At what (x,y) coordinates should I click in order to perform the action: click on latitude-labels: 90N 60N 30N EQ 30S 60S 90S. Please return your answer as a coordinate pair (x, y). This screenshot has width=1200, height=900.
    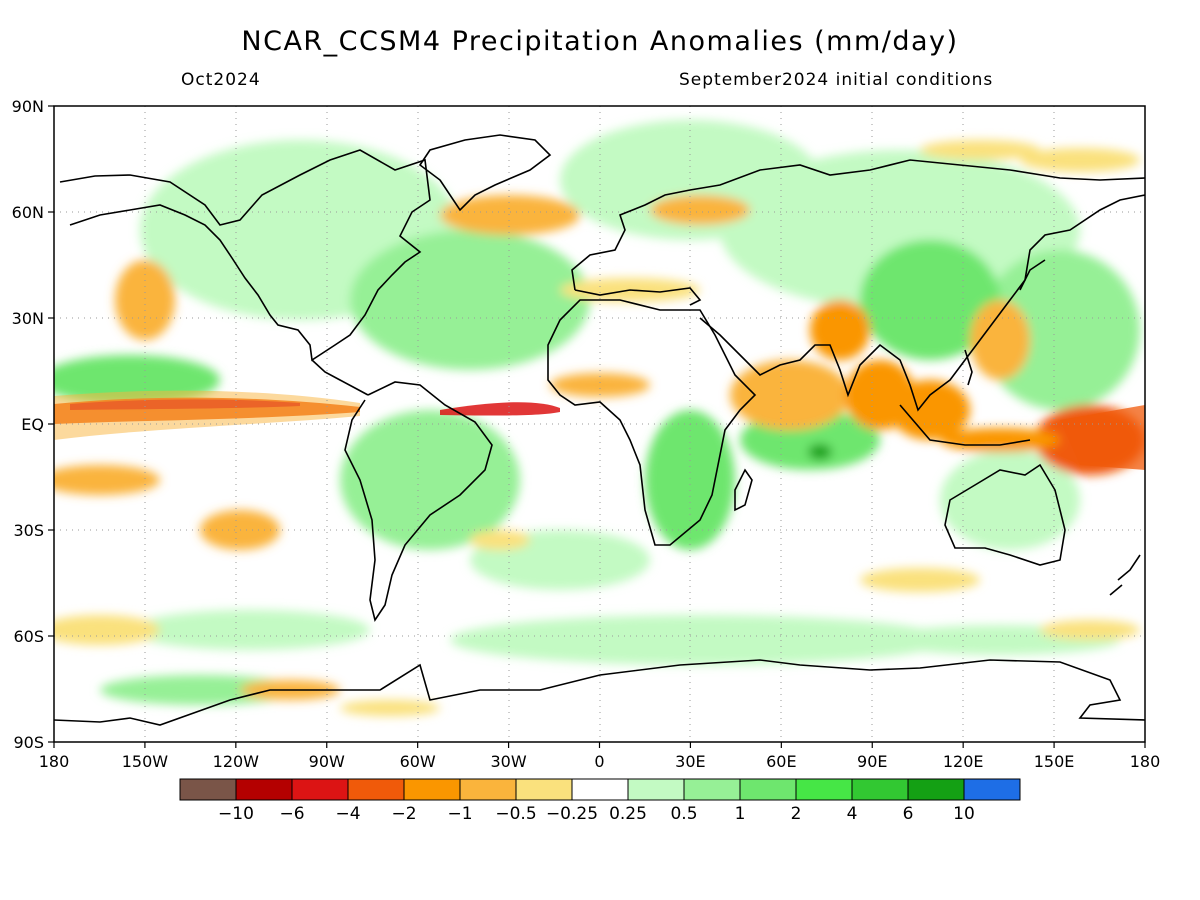
    Looking at the image, I should click on (28, 424).